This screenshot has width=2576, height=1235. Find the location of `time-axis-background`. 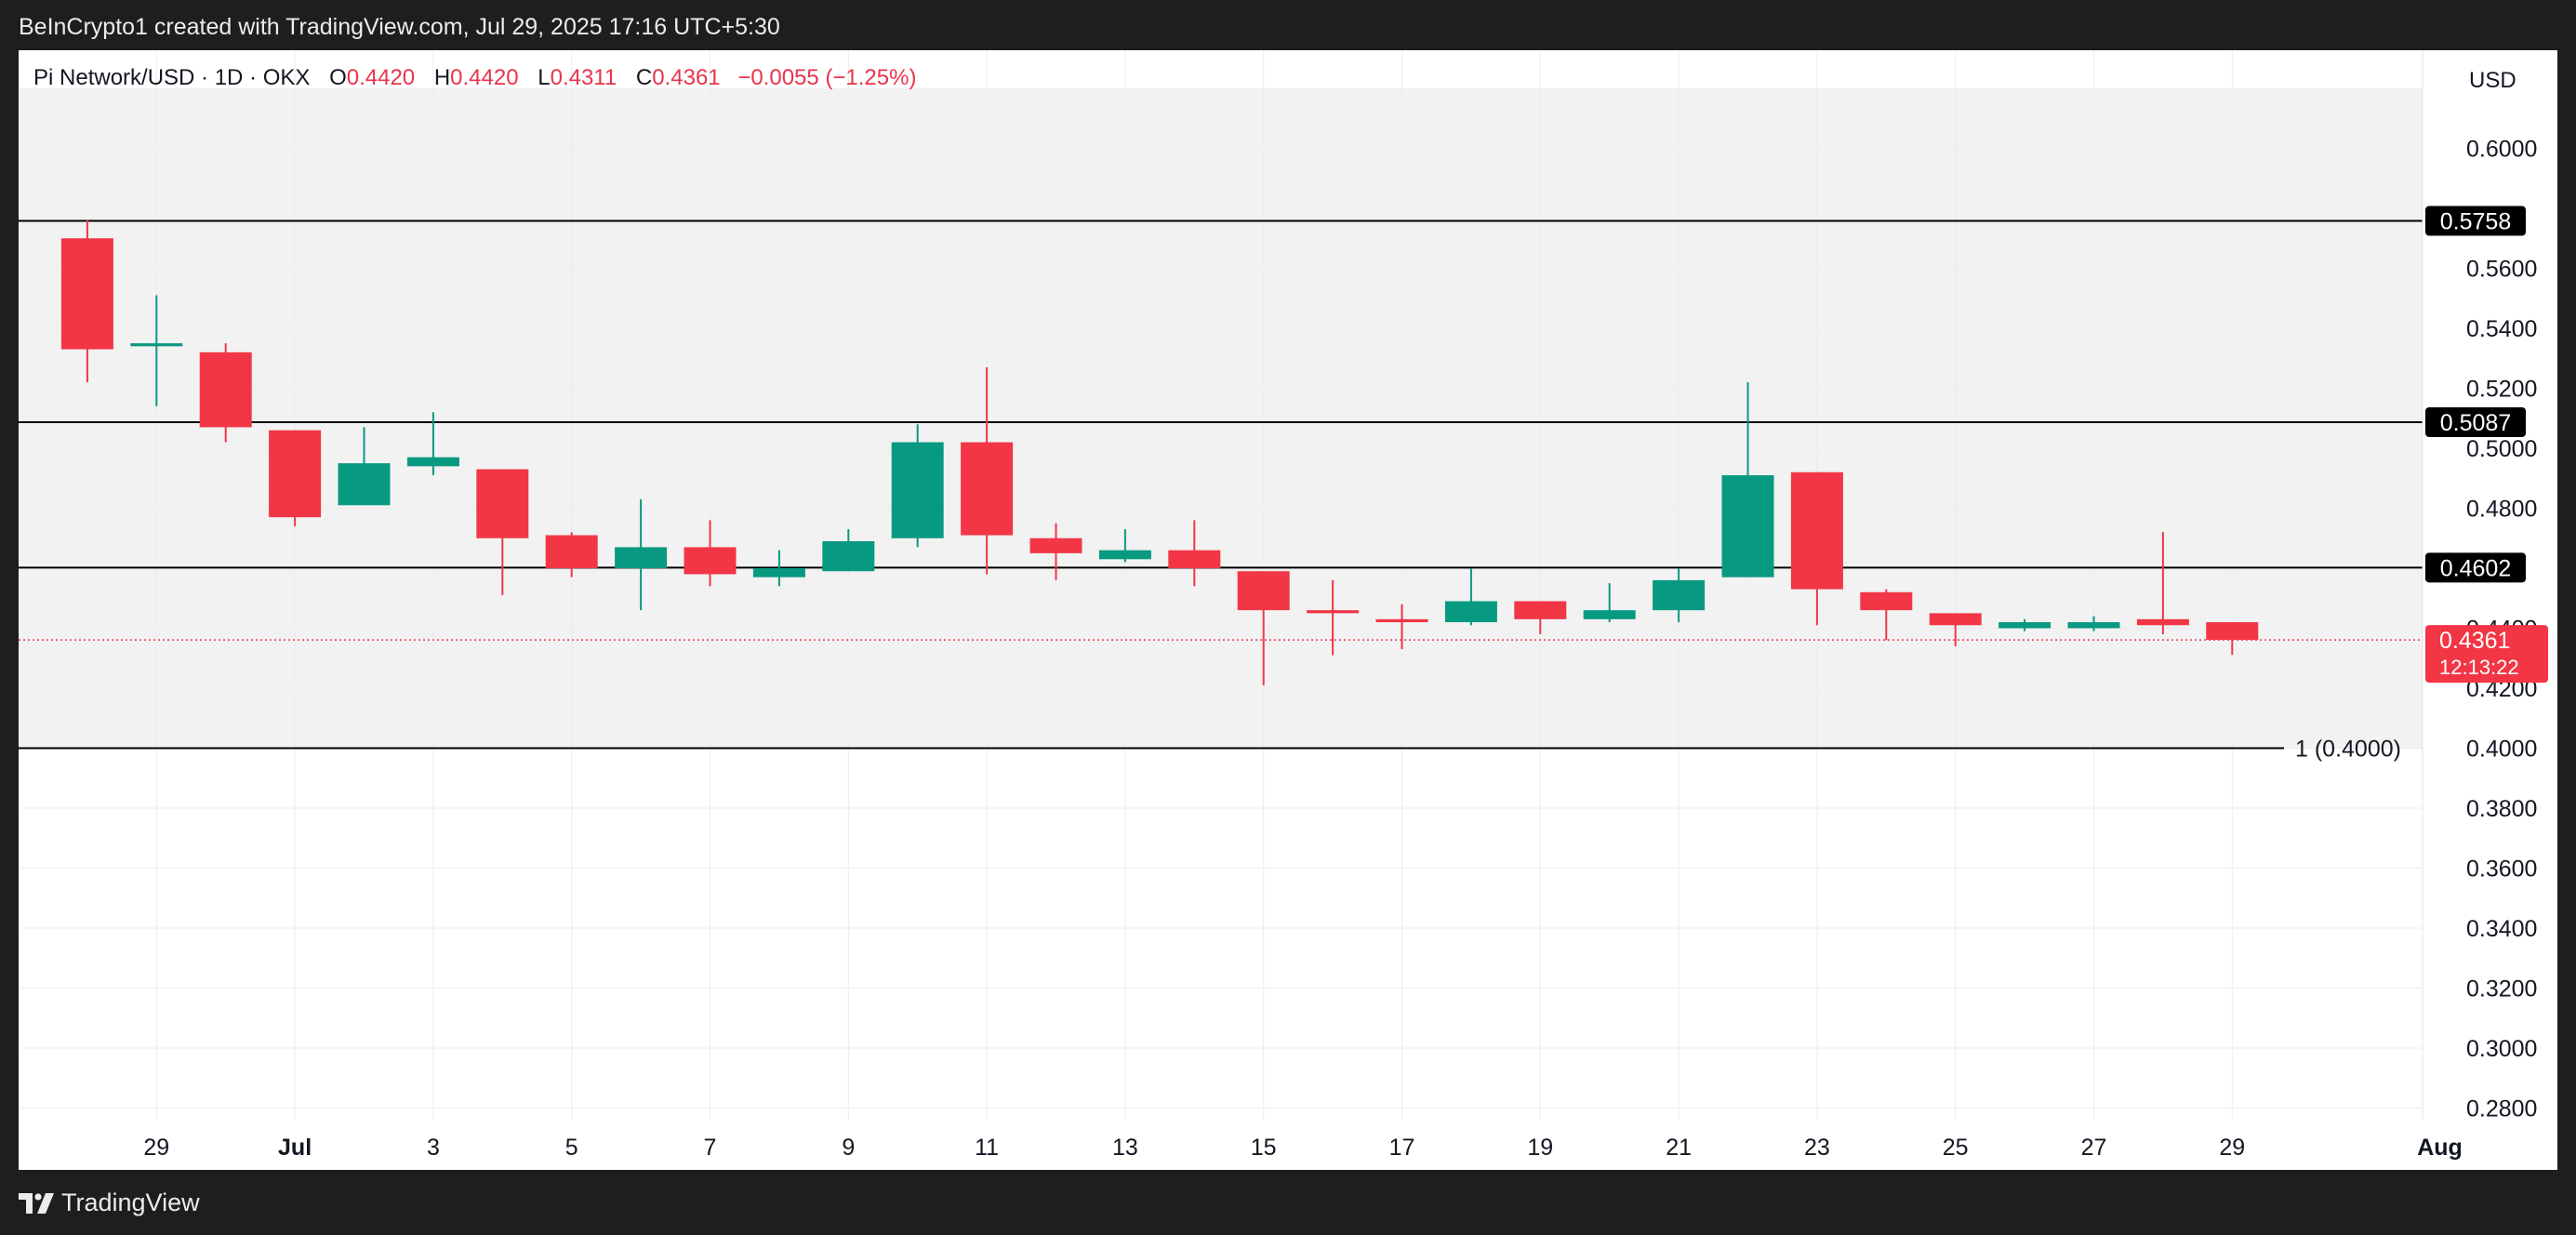

time-axis-background is located at coordinates (1221, 1145).